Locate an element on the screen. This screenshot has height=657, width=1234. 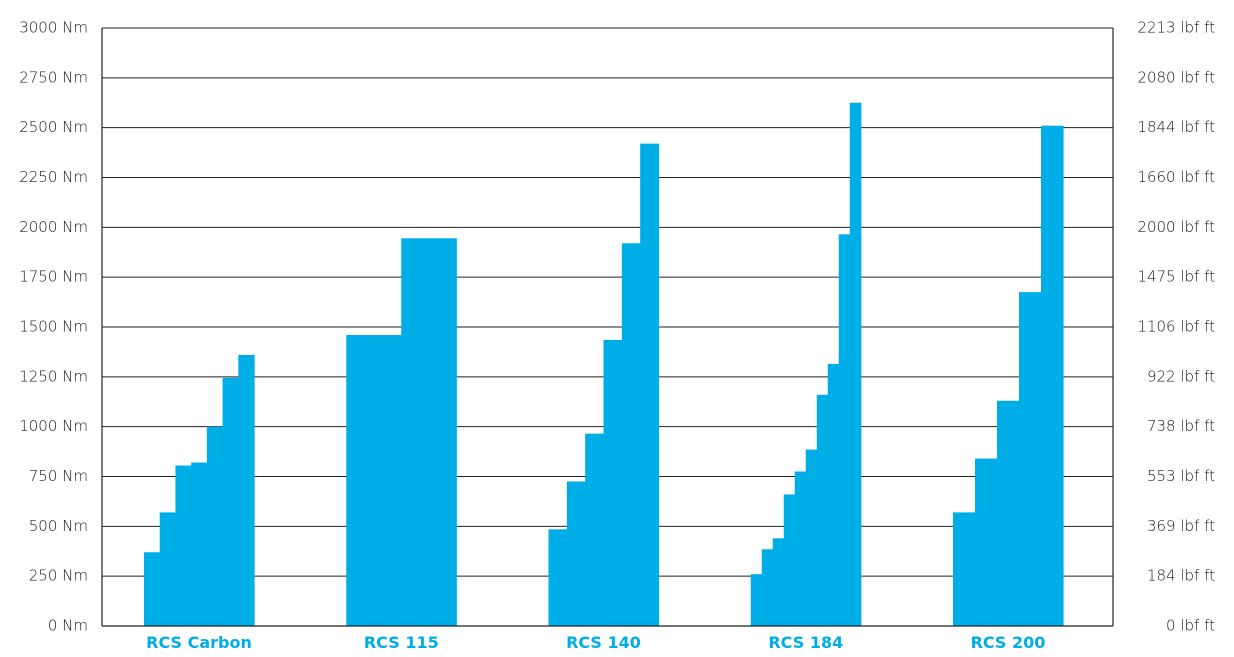
category-label: RCS Carbon is located at coordinates (199, 642).